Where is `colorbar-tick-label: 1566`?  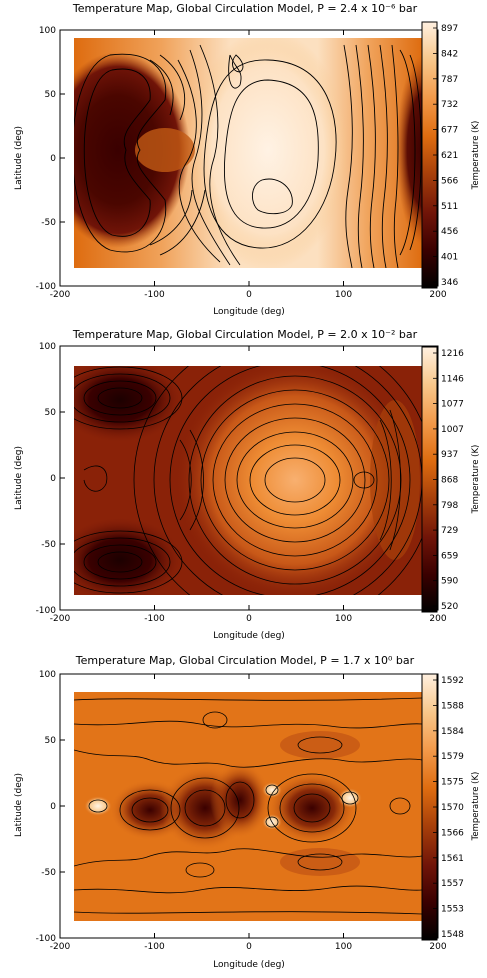
colorbar-tick-label: 1566 is located at coordinates (452, 833).